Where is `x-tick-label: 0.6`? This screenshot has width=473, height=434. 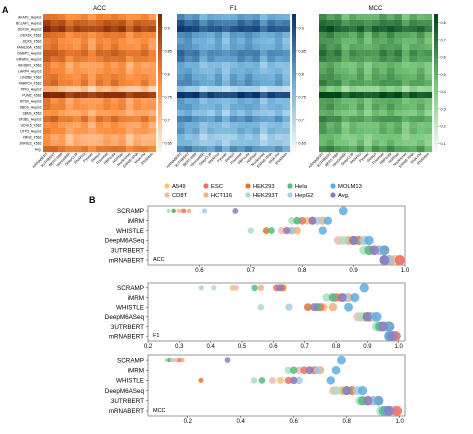
x-tick-label: 0.6 is located at coordinates (273, 347).